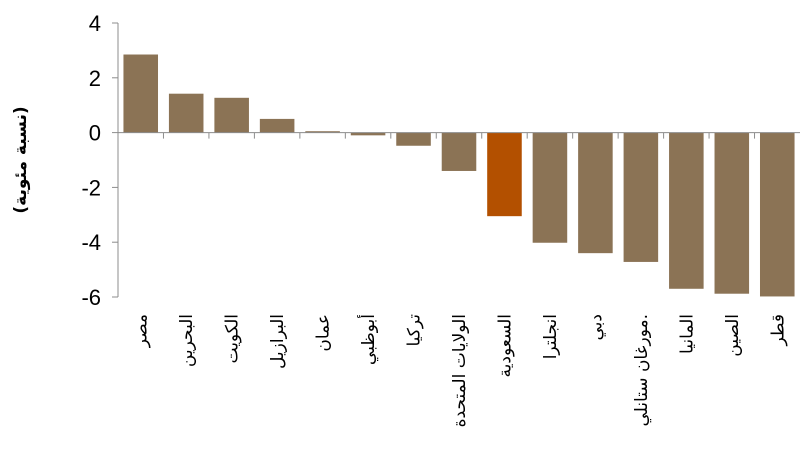 This screenshot has height=467, width=800. I want to click on category-label: البرازيل, so click(278, 341).